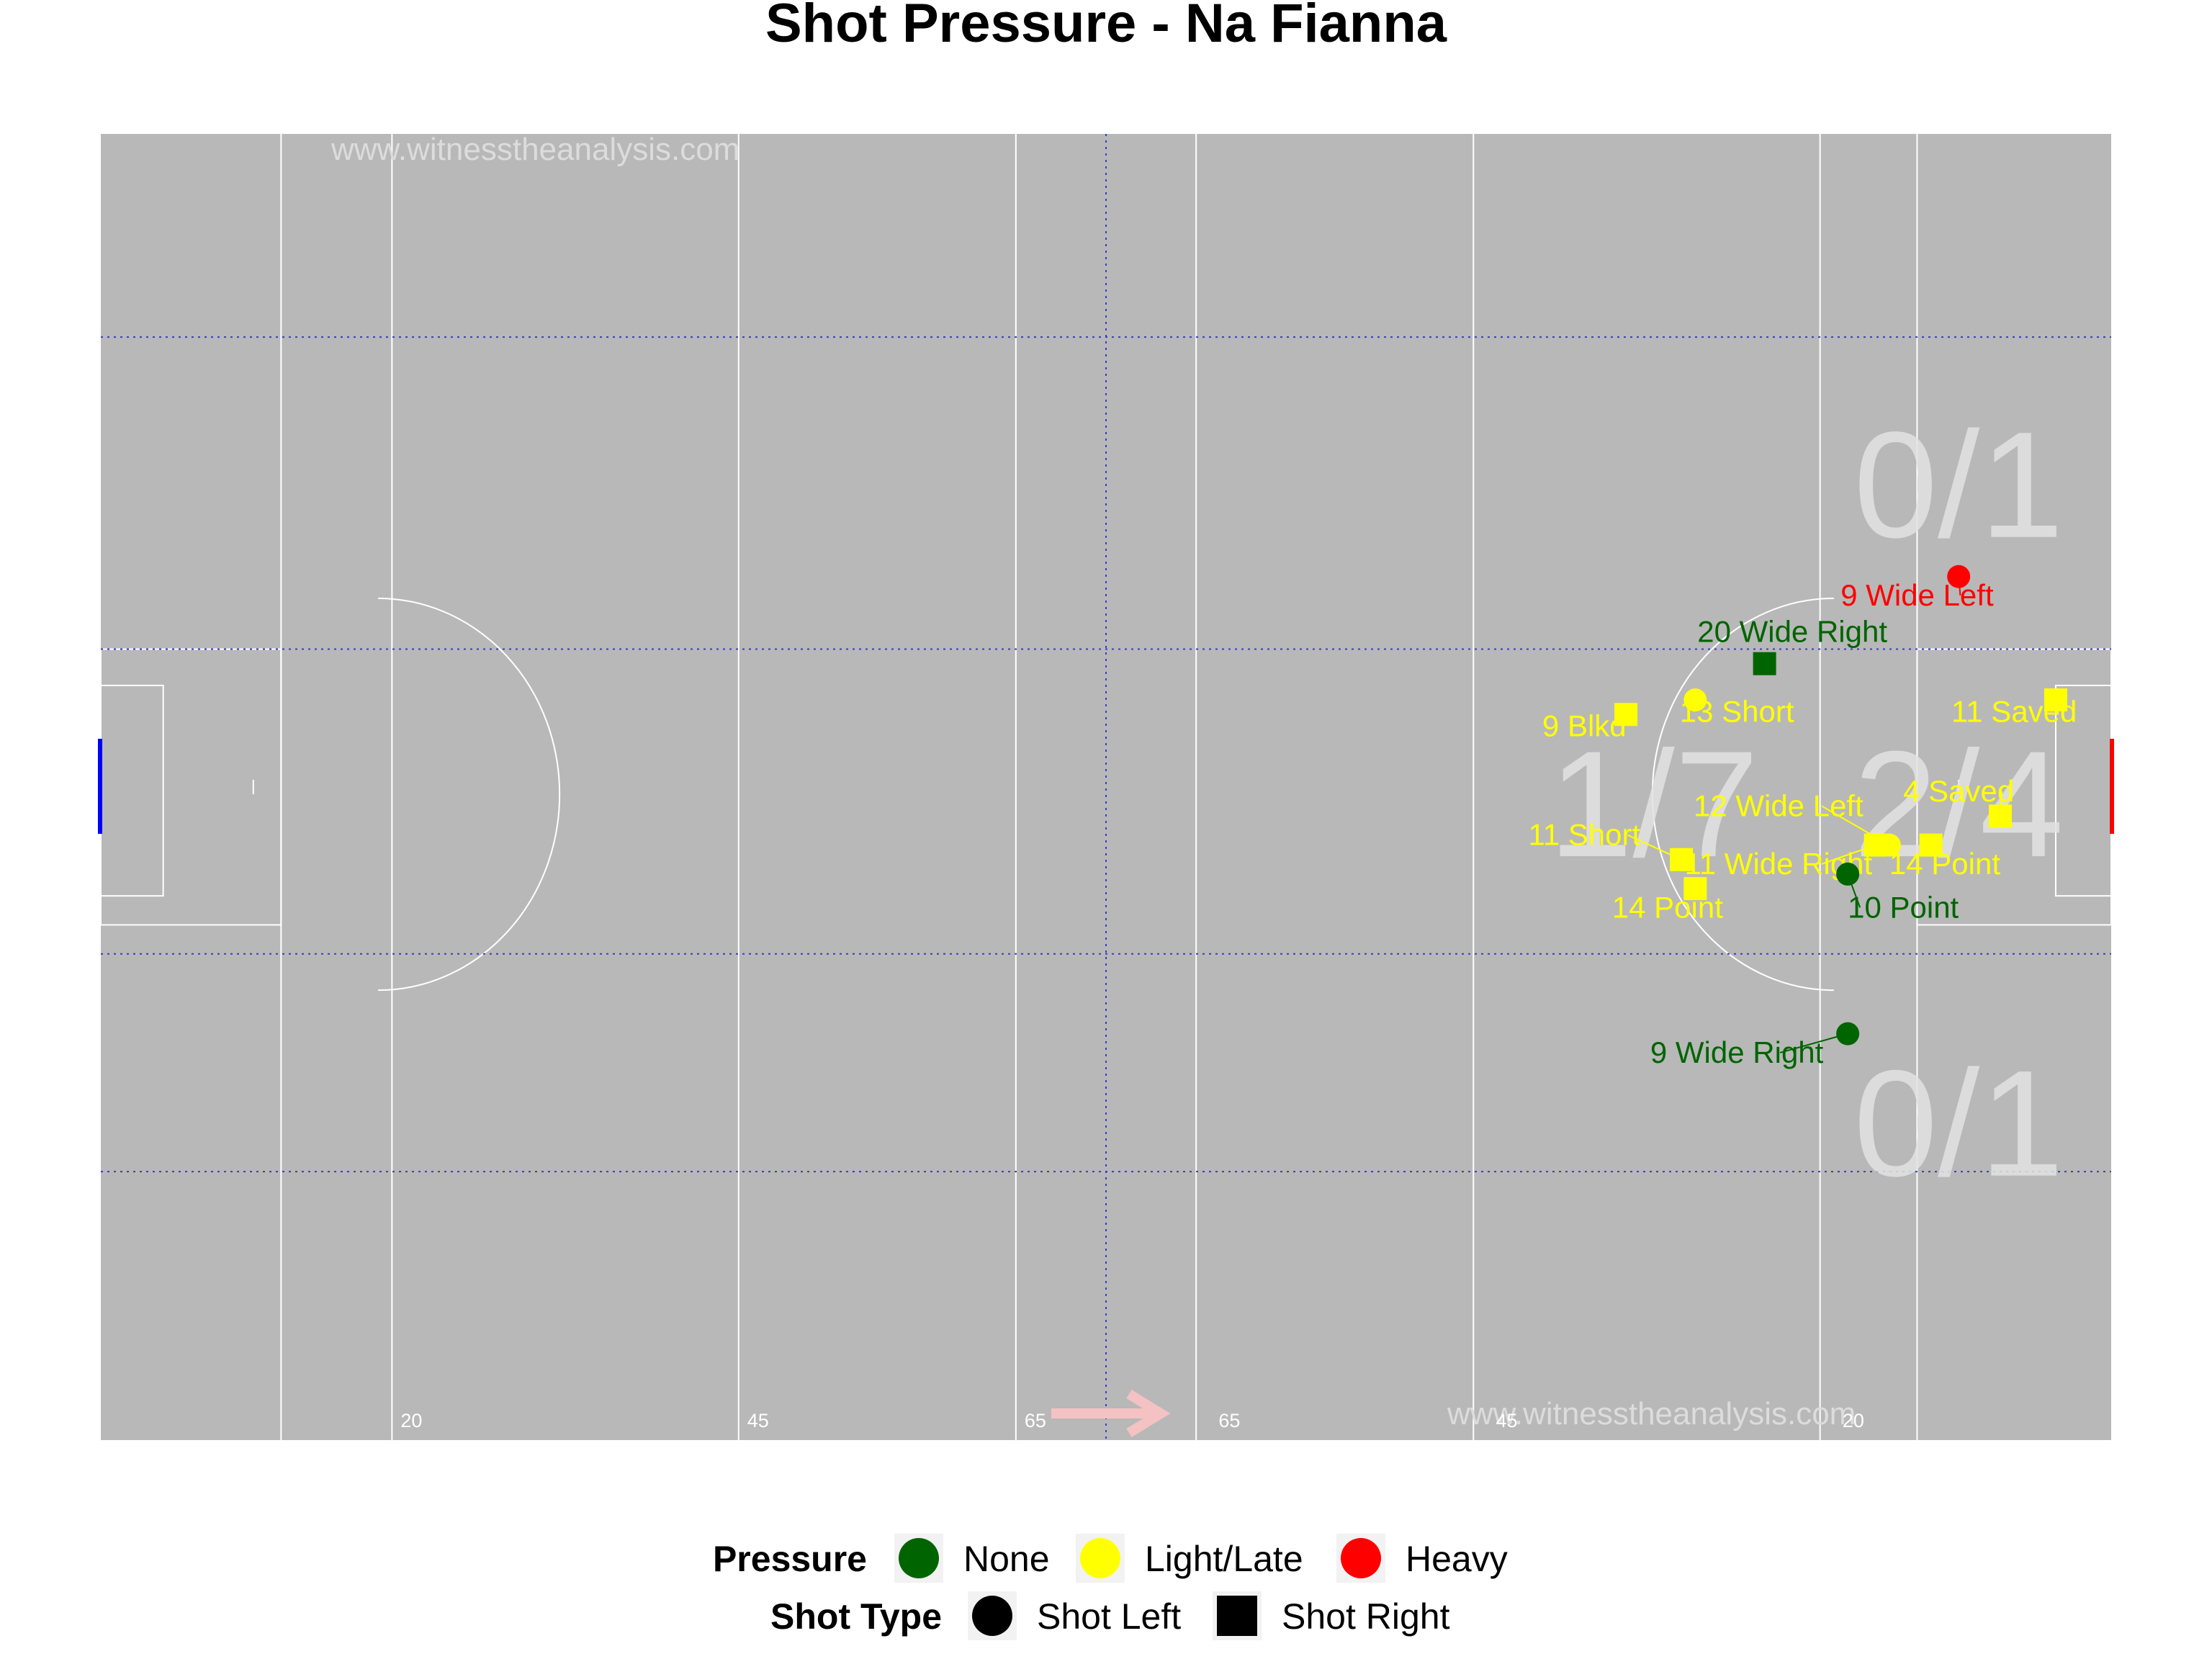 Image resolution: width=2212 pixels, height=1659 pixels. Describe the element at coordinates (1106, 27) in the screenshot. I see `chart-title: Shot Pressure - Na Fianna` at that location.